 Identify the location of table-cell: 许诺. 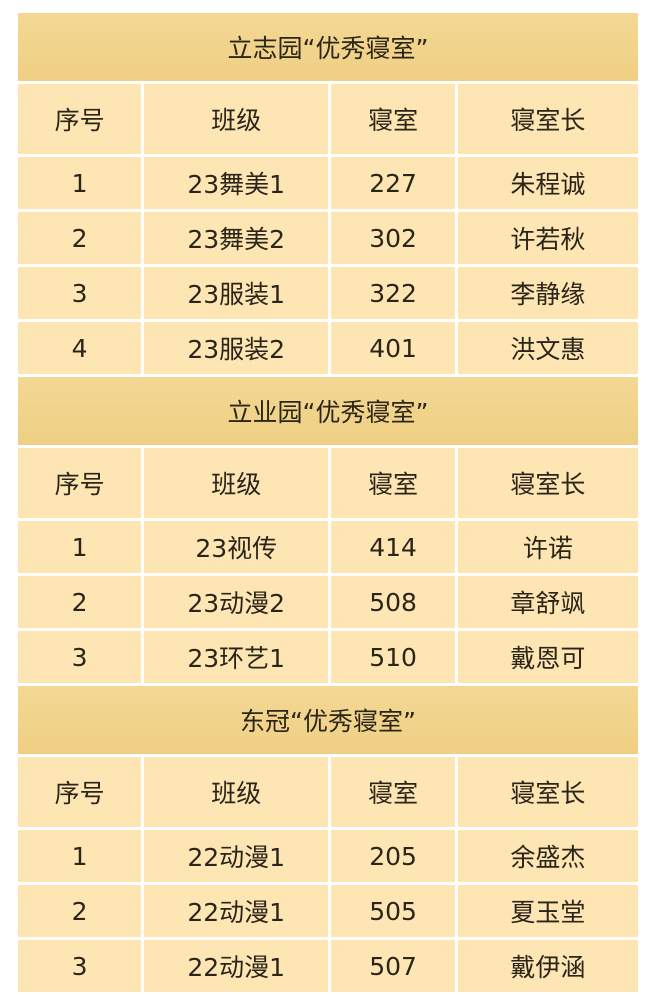
(547, 547).